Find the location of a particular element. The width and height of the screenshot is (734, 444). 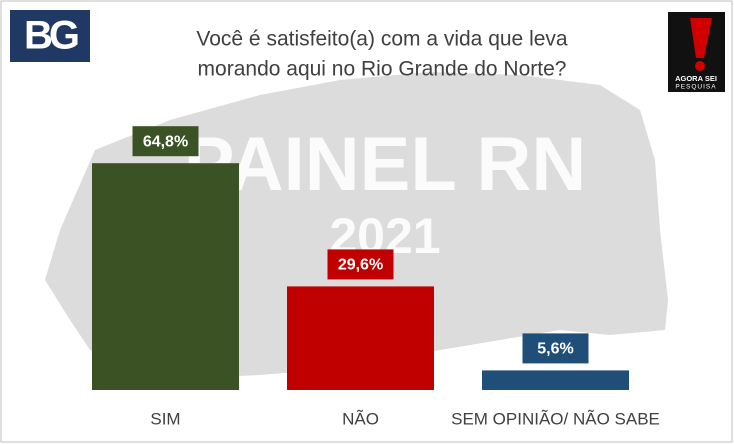

chart-title: Você é satisfeito(a) com a vida que leva is located at coordinates (382, 39).